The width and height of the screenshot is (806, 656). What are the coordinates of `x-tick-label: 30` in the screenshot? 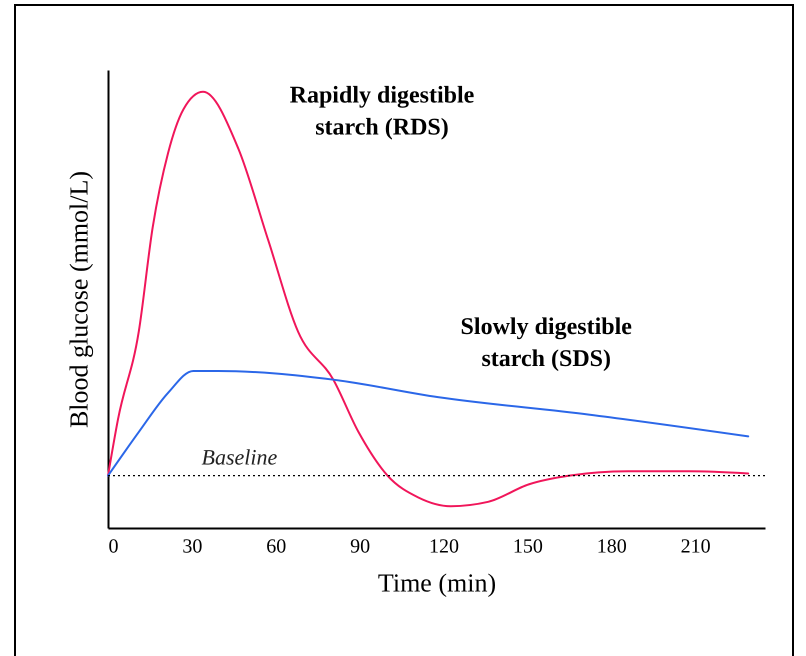 It's located at (192, 547).